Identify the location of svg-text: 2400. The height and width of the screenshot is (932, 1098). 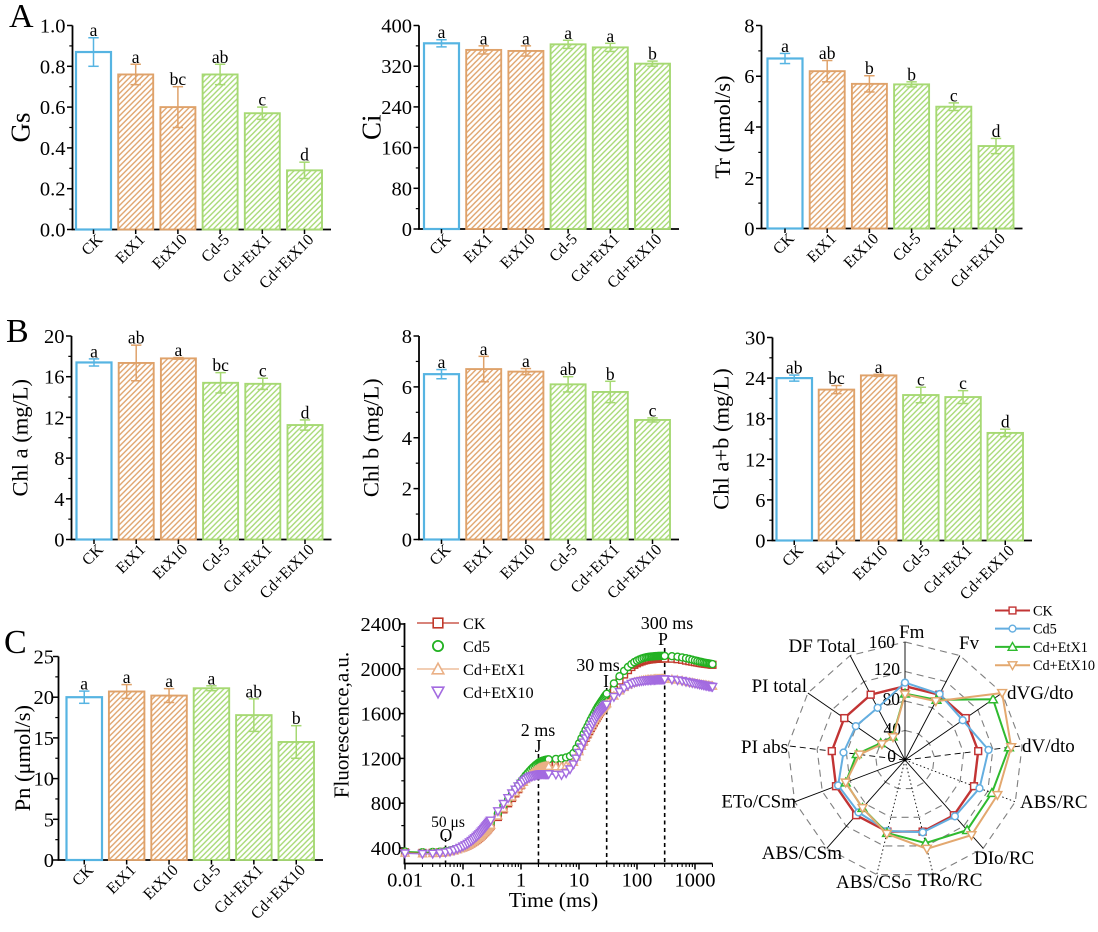
(381, 625).